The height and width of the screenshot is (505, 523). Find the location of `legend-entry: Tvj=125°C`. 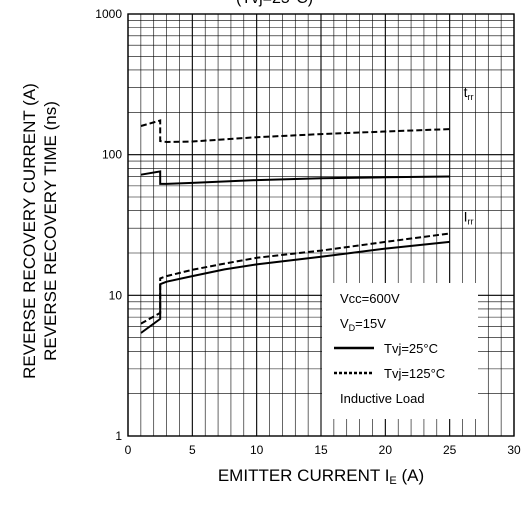

legend-entry: Tvj=125°C is located at coordinates (414, 373).